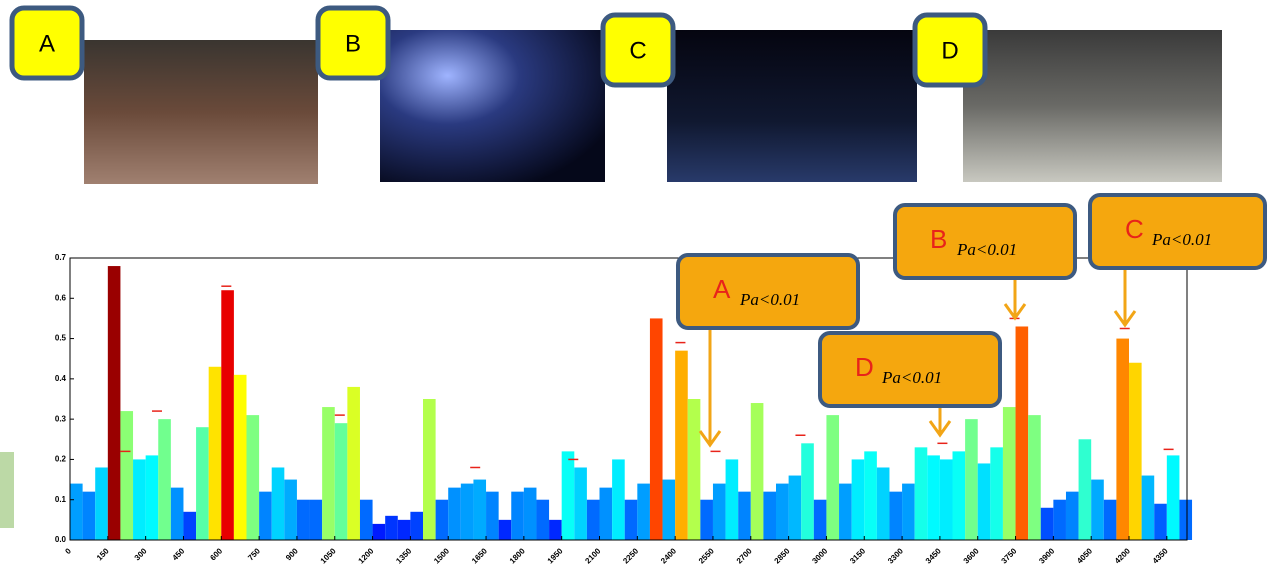  I want to click on x-tick-label: 2550, so click(706, 555).